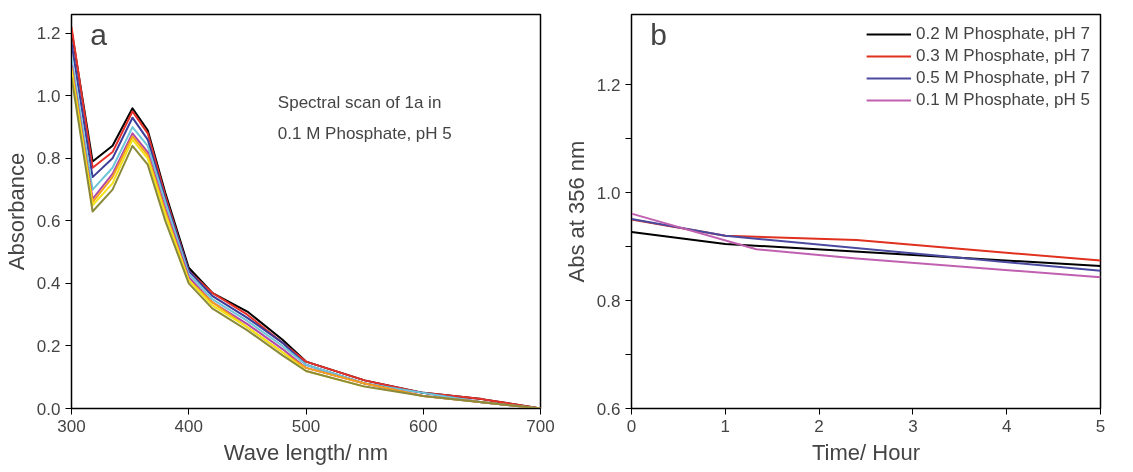  I want to click on x-tick-label: 0, so click(631, 426).